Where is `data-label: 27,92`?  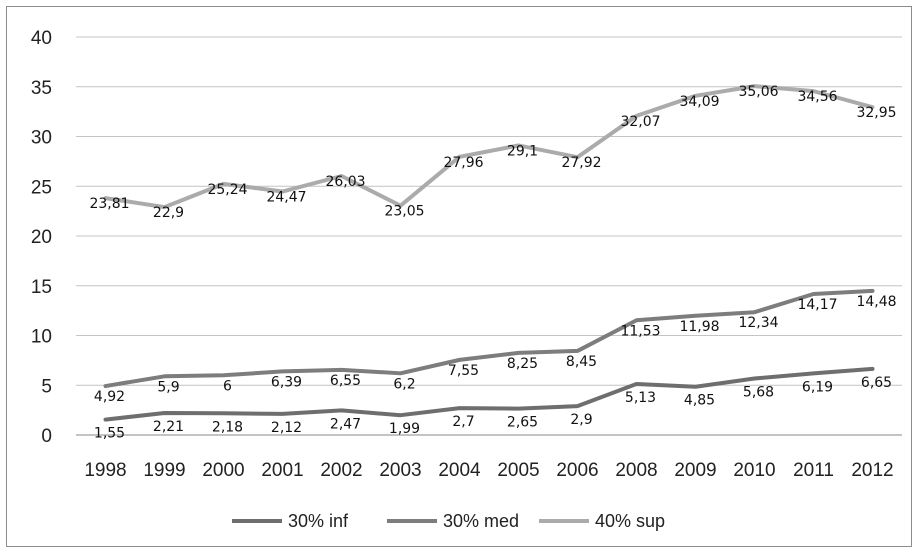 data-label: 27,92 is located at coordinates (581, 163).